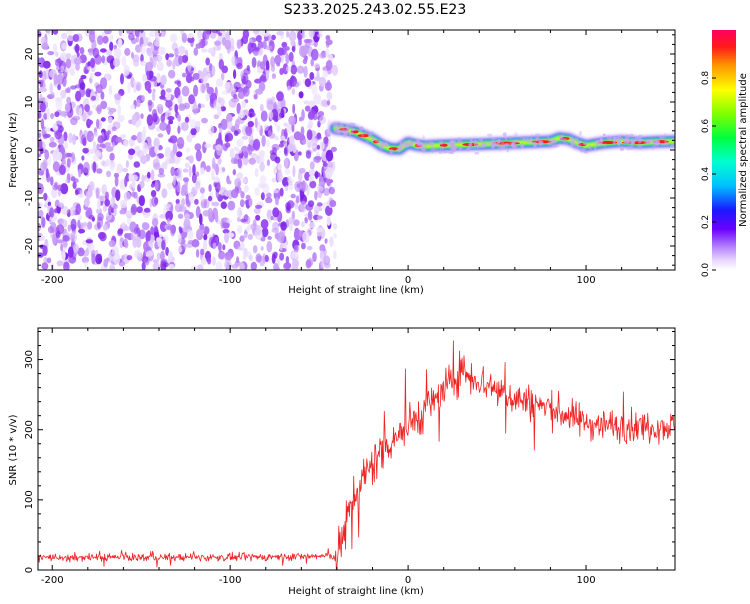 Image resolution: width=750 pixels, height=604 pixels. What do you see at coordinates (13, 150) in the screenshot?
I see `spectrogram-ylabel: Frequency (Hz)` at bounding box center [13, 150].